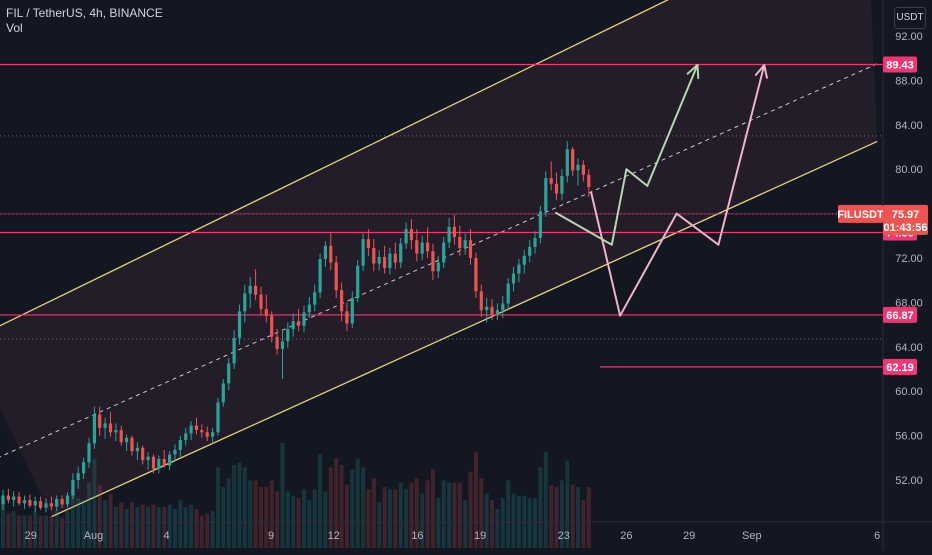  Describe the element at coordinates (271, 536) in the screenshot. I see `x-tick-label: 9` at that location.